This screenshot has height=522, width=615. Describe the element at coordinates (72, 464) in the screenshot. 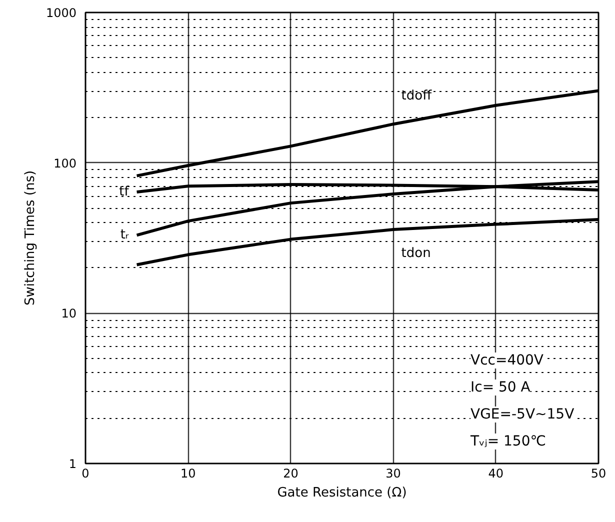

I see `y-tick-label: 1` at that location.